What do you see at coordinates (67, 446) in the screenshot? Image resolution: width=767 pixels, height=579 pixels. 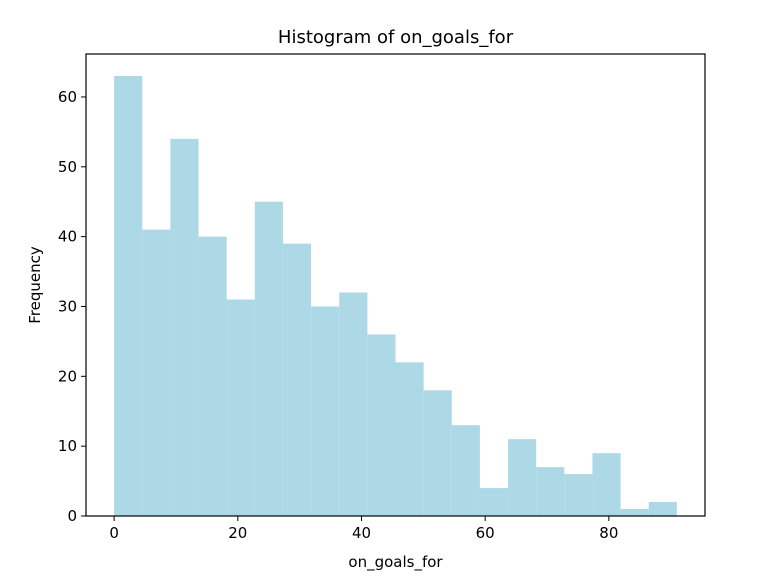 I see `y-tick-label: 10` at bounding box center [67, 446].